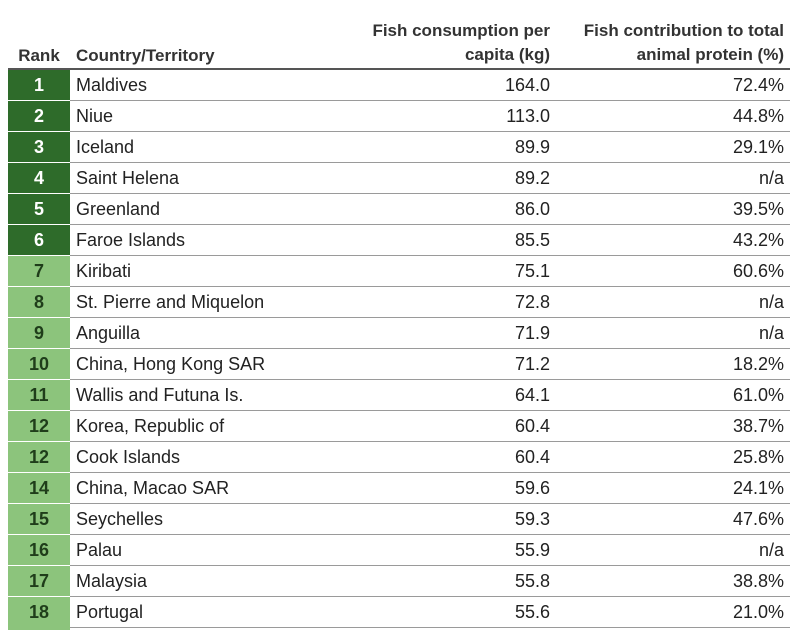  What do you see at coordinates (120, 518) in the screenshot?
I see `country-cell: Seychelles` at bounding box center [120, 518].